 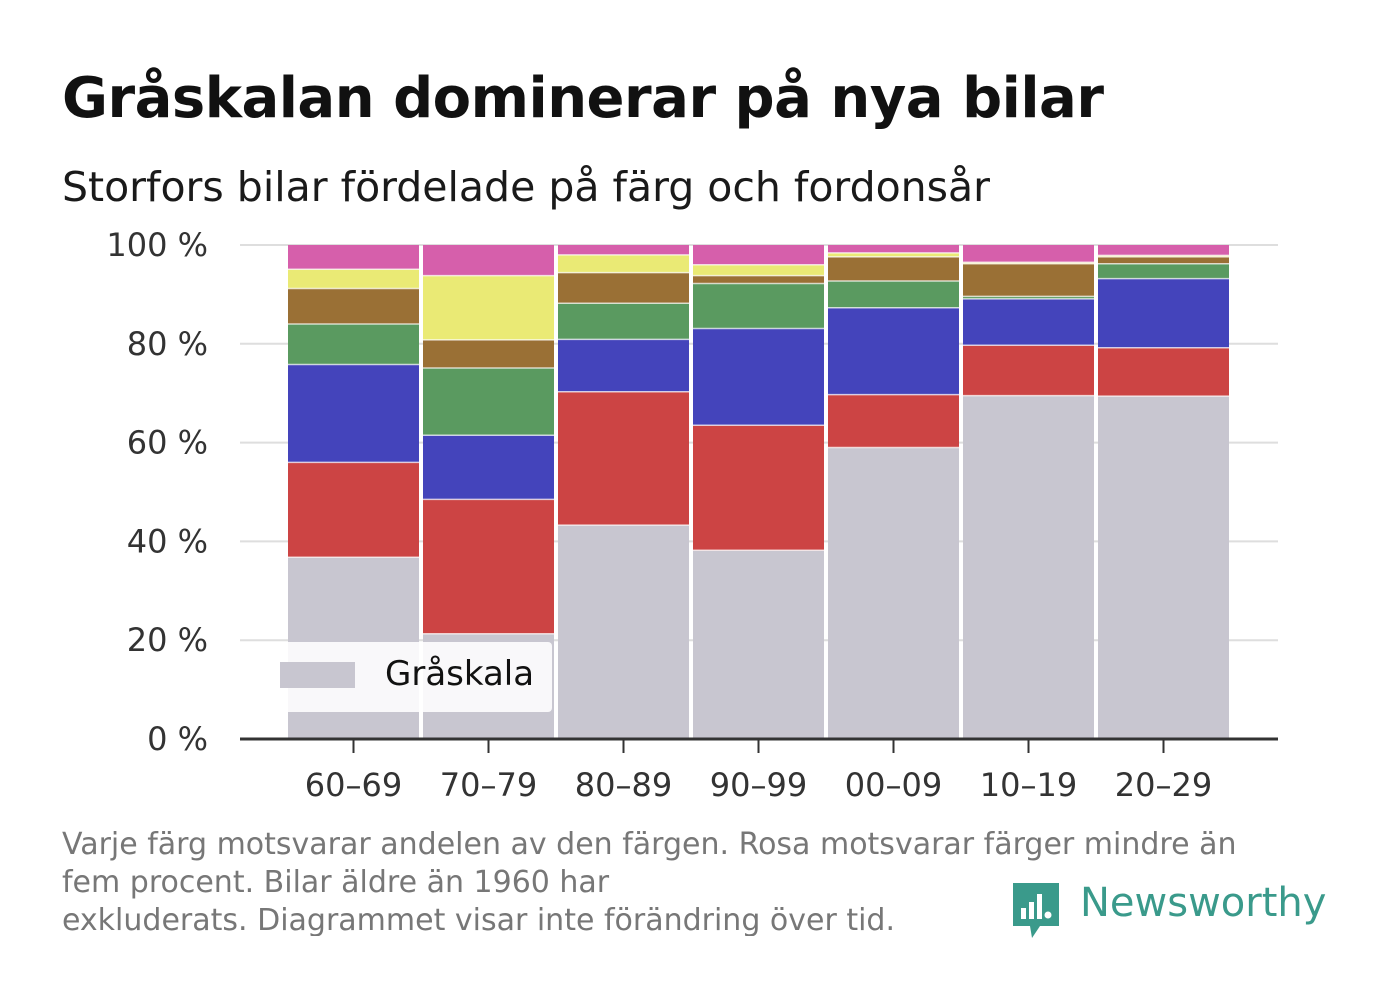 I want to click on y-tick-label: 20 %, so click(x=167, y=640).